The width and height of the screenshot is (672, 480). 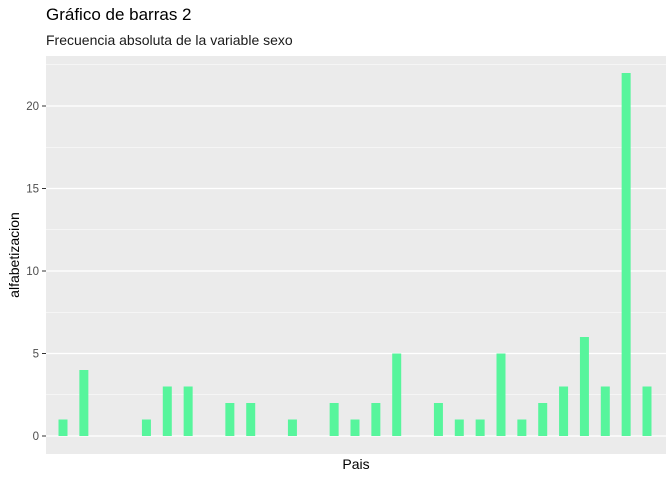 I want to click on y-tick-label: 5, so click(x=36, y=355).